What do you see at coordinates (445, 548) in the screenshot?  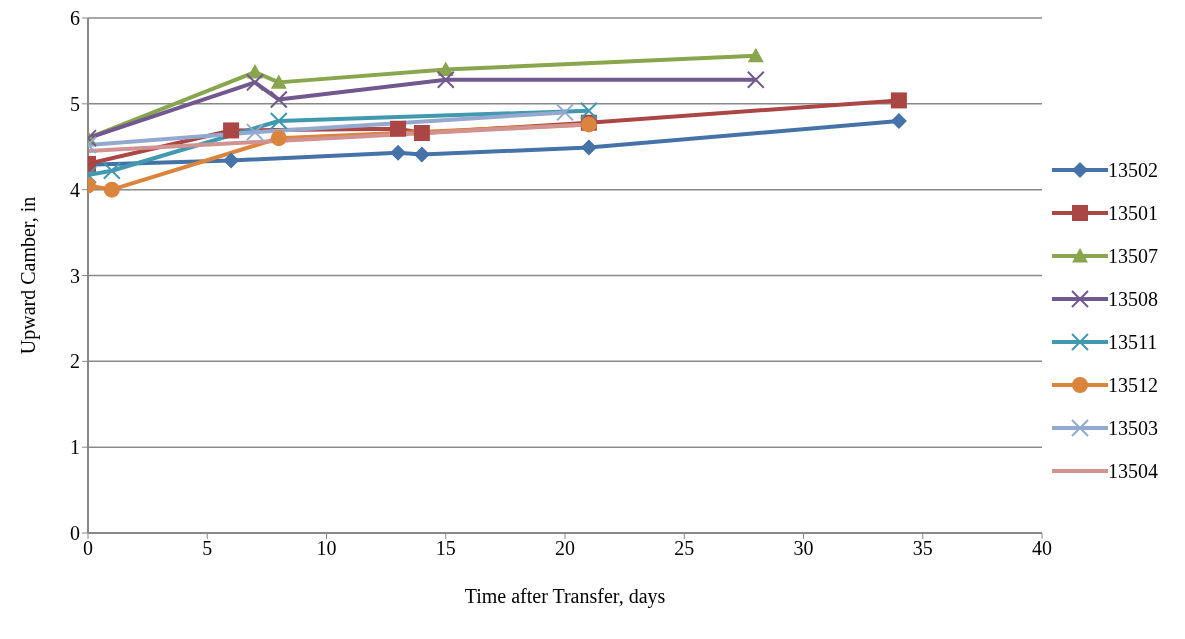 I see `x-tick-label: 15` at bounding box center [445, 548].